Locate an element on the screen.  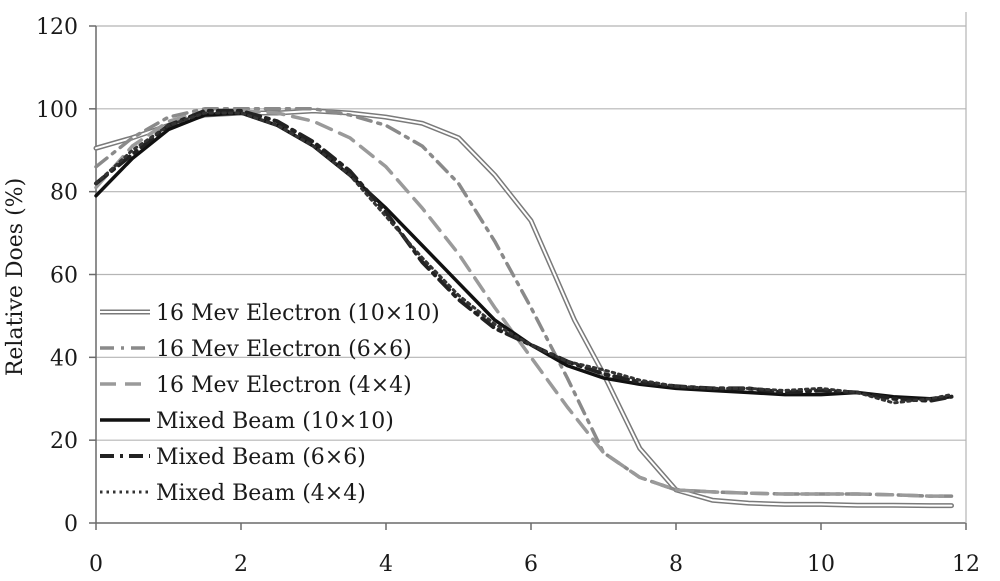
x-tick-label: 4 is located at coordinates (386, 564).